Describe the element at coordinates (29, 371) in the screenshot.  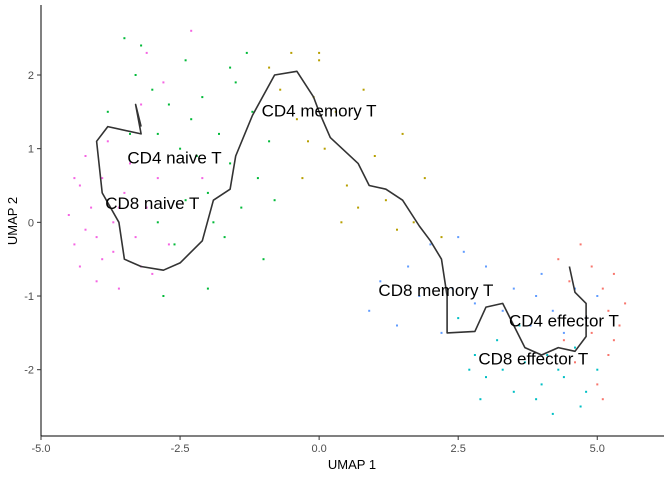
I see `y-tick-label: -2` at that location.